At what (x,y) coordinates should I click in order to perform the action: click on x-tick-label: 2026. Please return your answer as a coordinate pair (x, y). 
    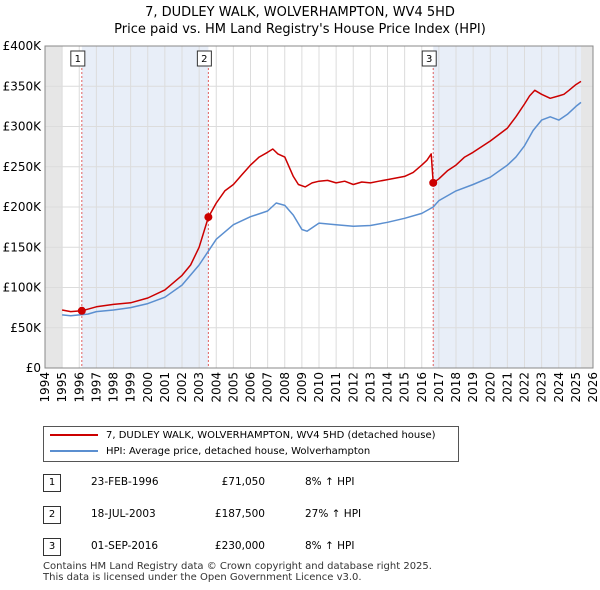
    Looking at the image, I should click on (593, 387).